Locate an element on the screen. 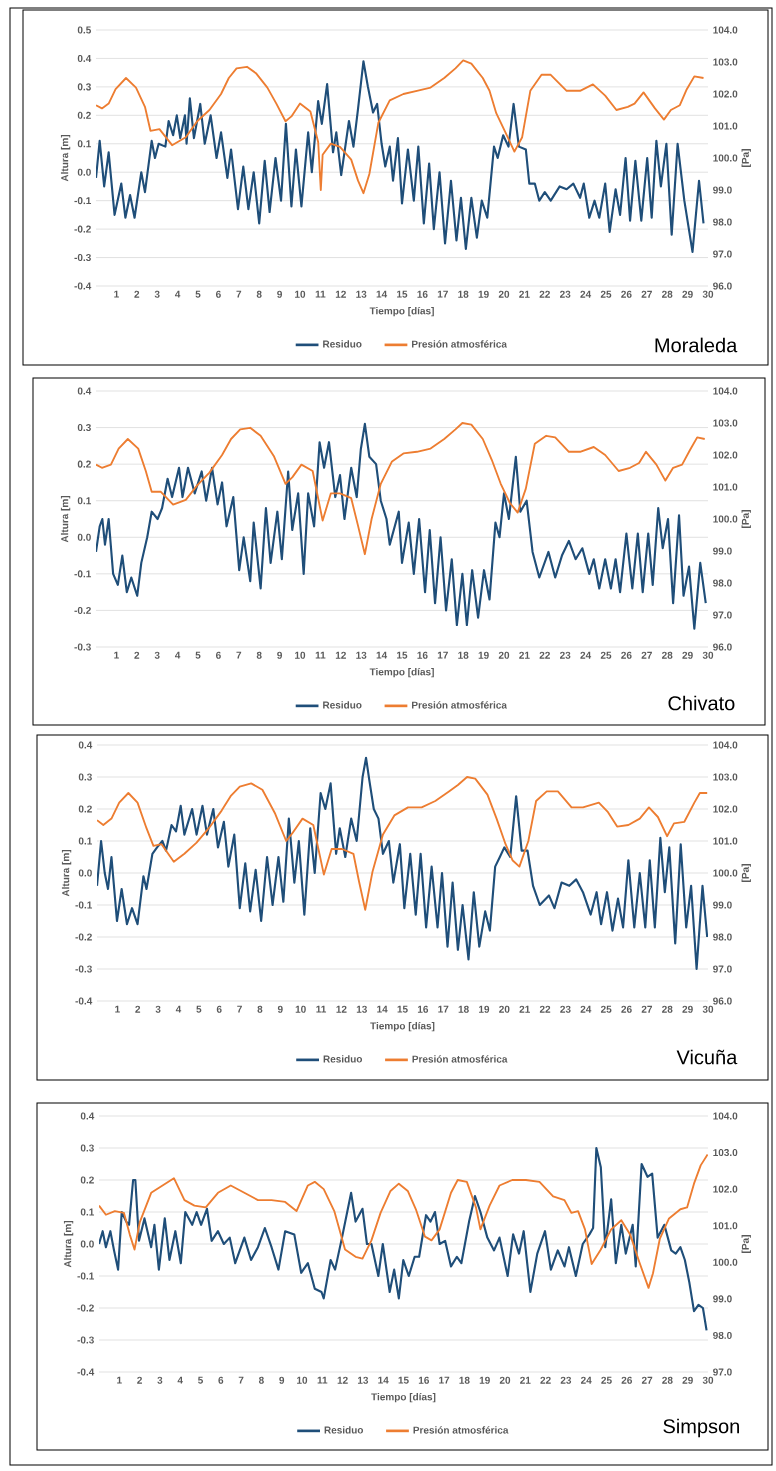  y2-tick-label: 104.0 is located at coordinates (725, 30).